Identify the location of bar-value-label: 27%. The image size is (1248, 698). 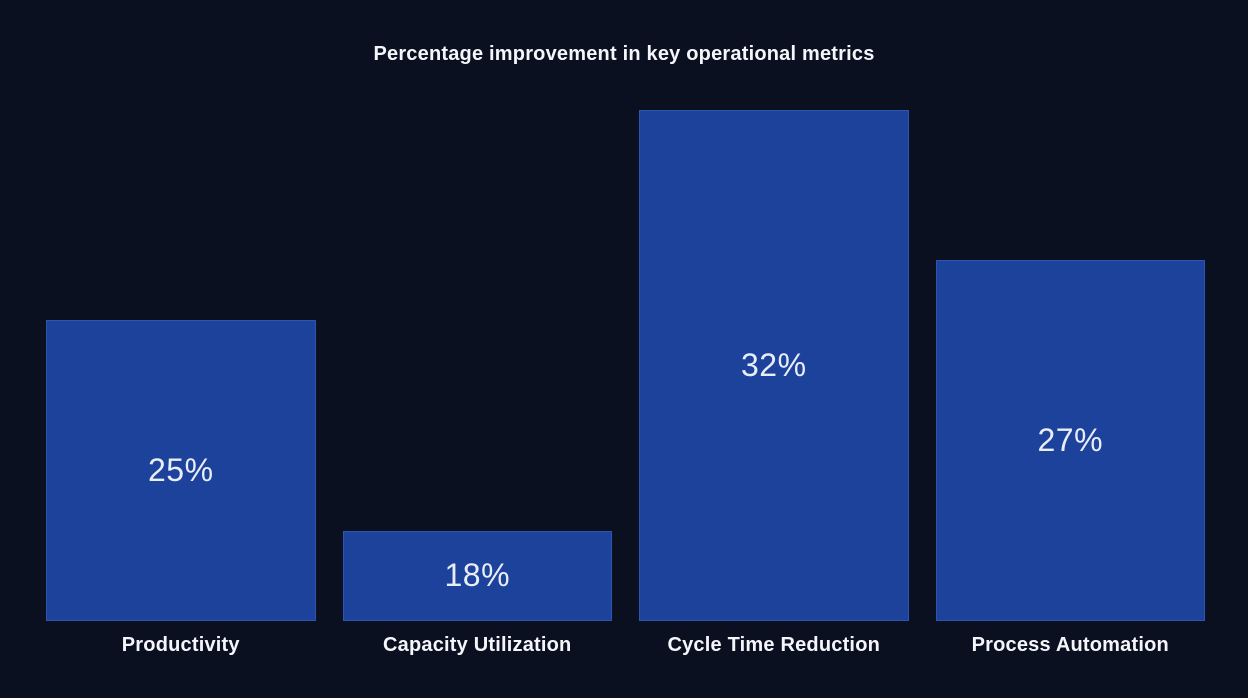
(1070, 440).